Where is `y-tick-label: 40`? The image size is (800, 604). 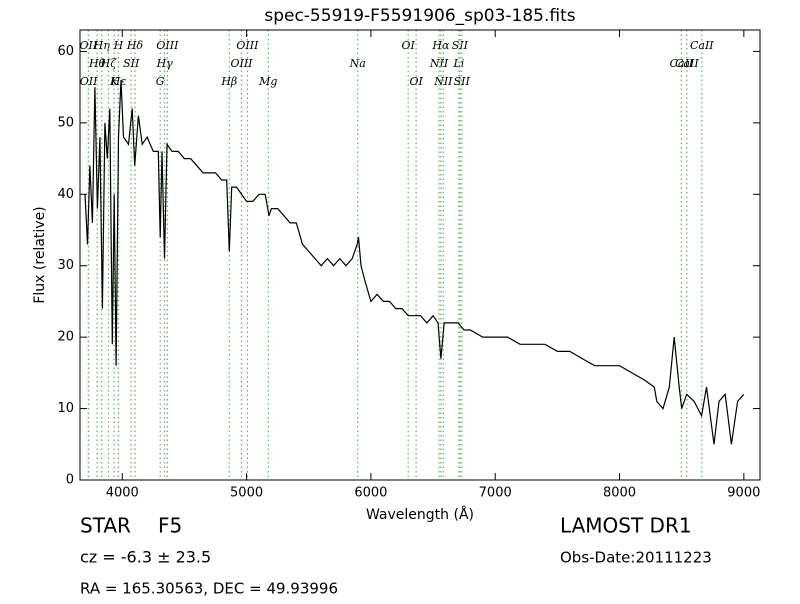 y-tick-label: 40 is located at coordinates (65, 194).